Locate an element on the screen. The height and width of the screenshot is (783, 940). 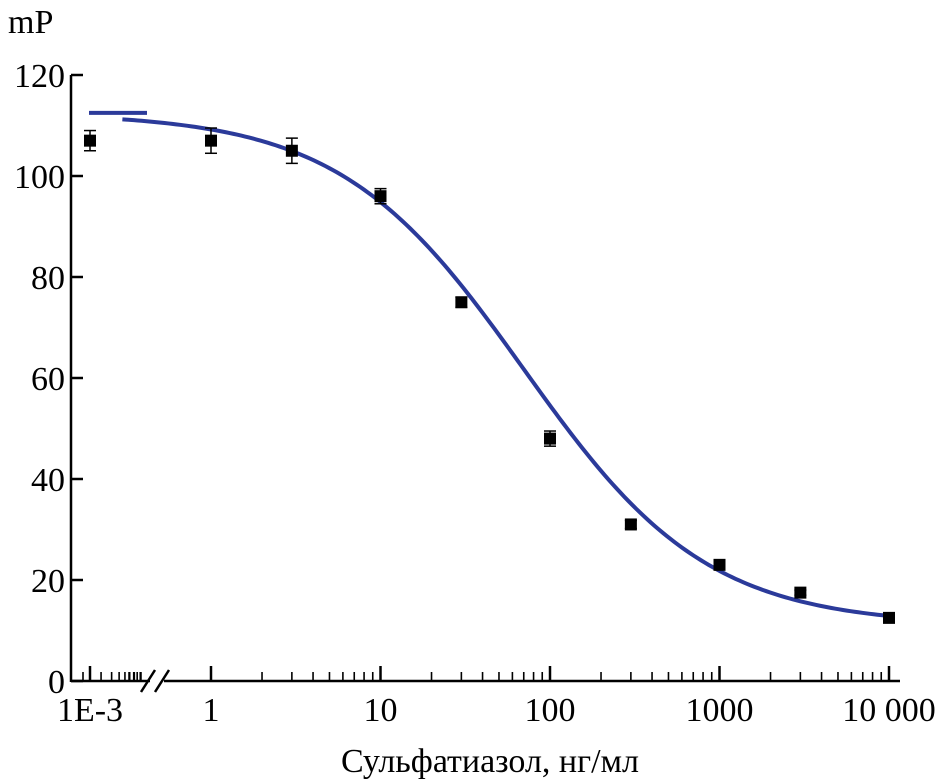
y-tick-label-60: 60 is located at coordinates (48, 379).